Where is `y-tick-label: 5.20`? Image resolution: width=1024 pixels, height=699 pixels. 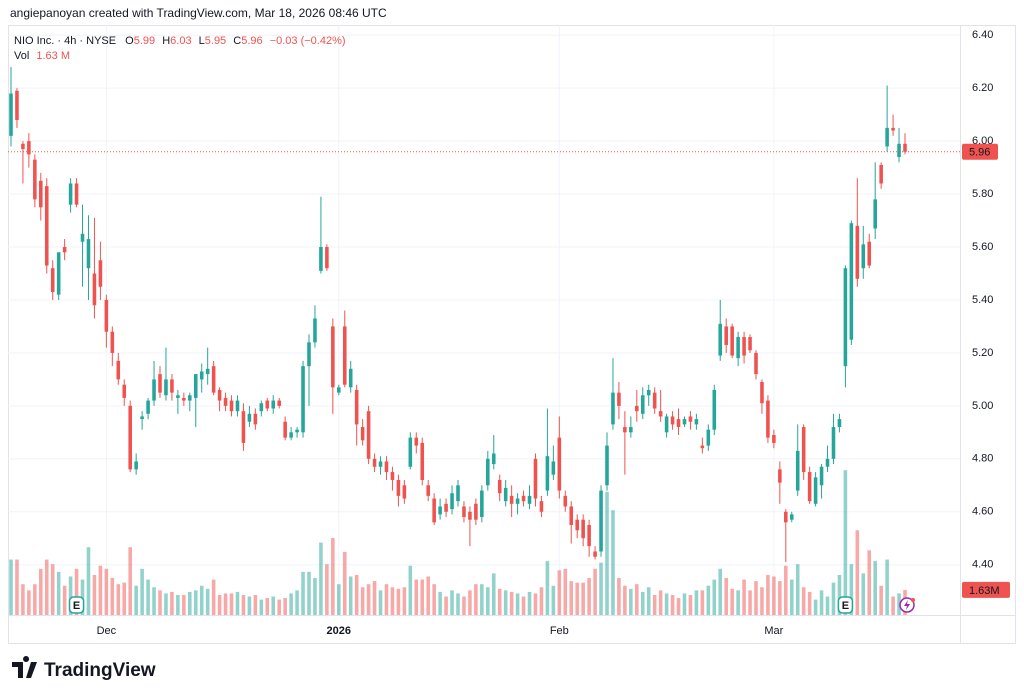
y-tick-label: 5.20 is located at coordinates (982, 353).